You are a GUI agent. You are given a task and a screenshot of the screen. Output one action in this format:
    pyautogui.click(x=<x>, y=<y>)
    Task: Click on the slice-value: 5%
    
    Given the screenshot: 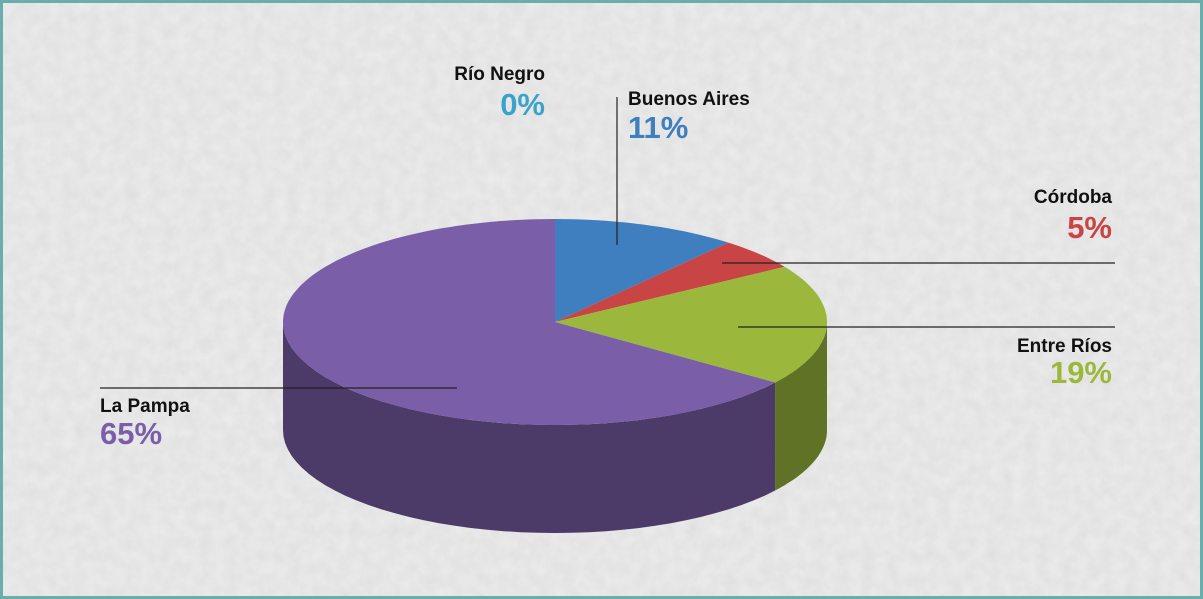 What is the action you would take?
    pyautogui.click(x=1089, y=227)
    